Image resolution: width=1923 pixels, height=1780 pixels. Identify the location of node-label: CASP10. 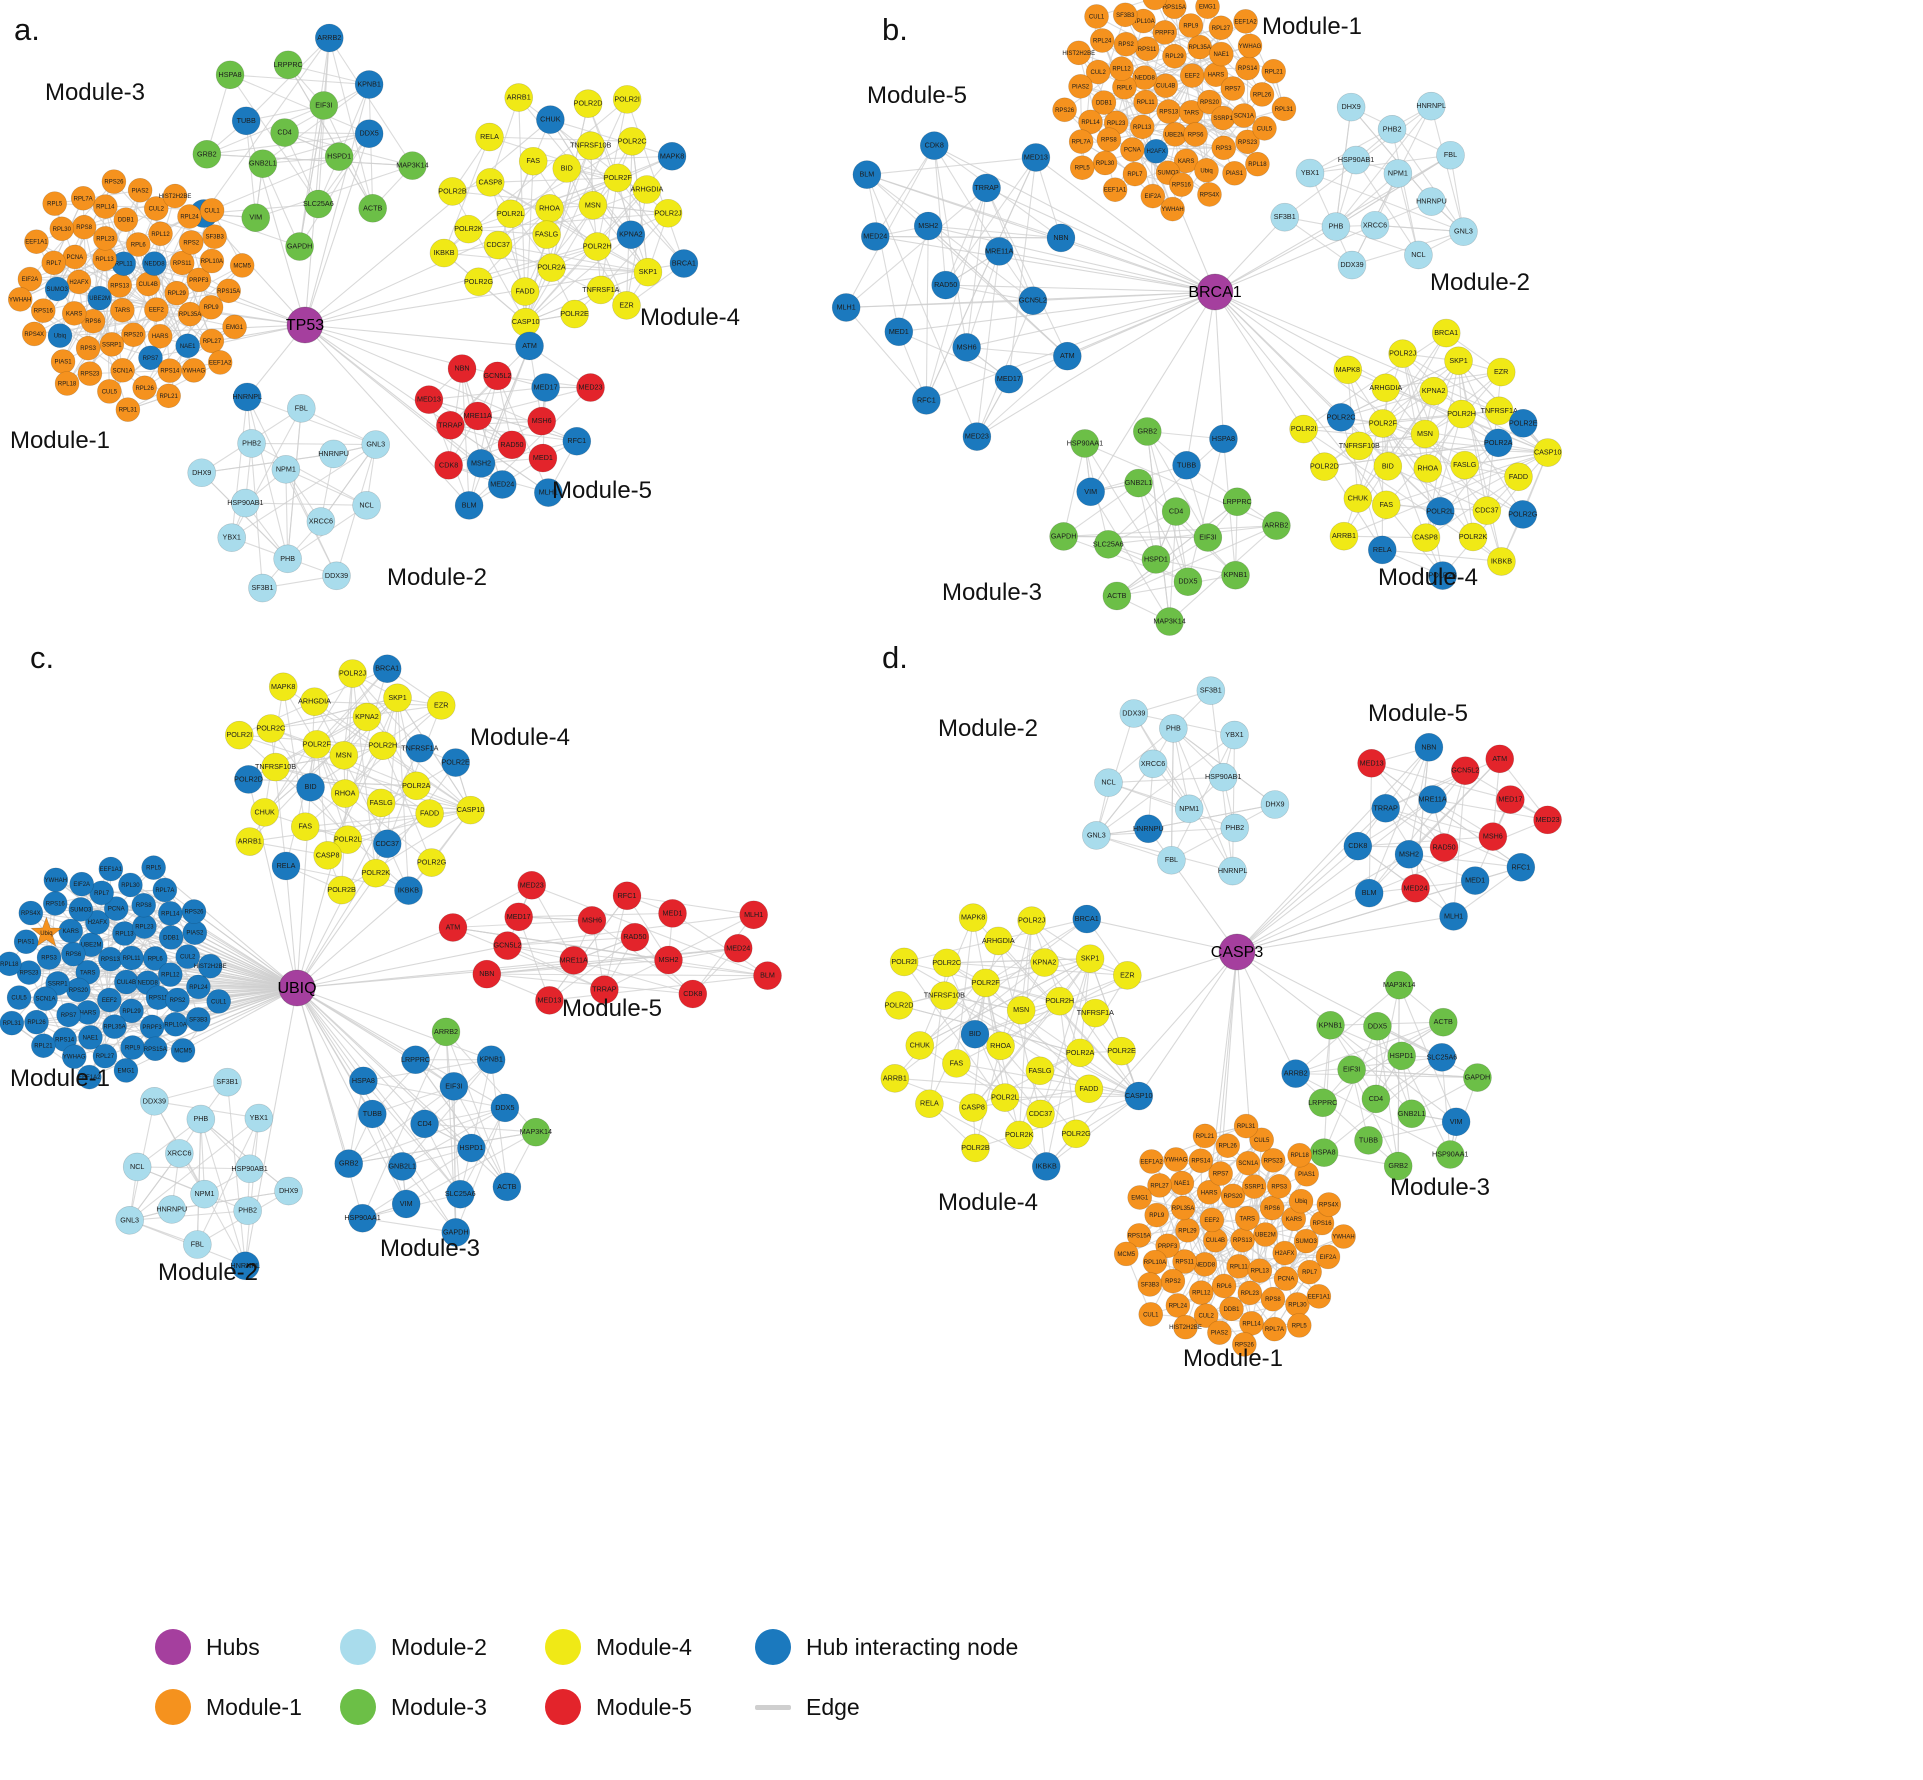
(1139, 1095).